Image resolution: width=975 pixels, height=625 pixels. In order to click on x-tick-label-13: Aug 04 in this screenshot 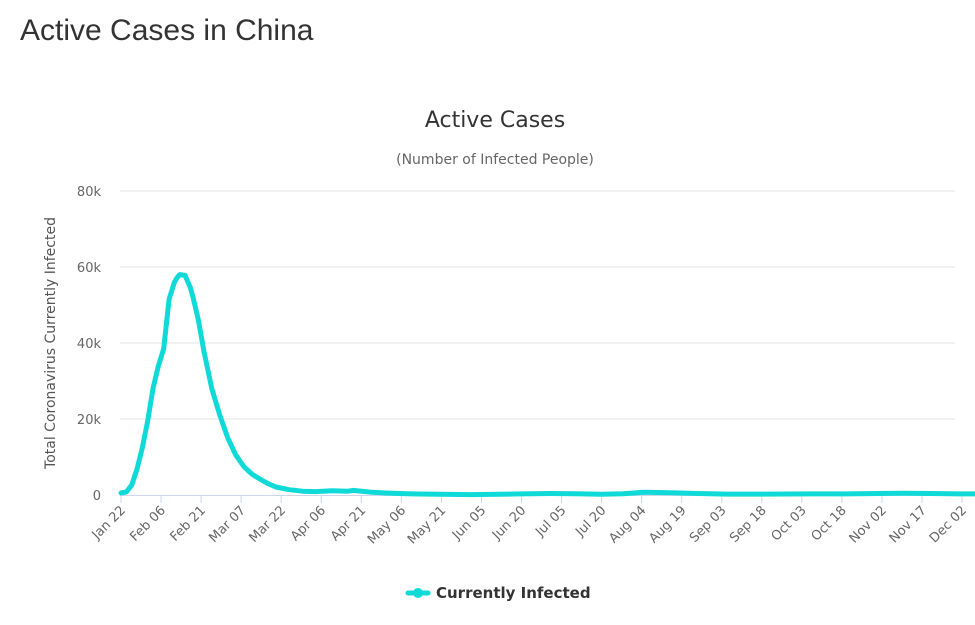, I will do `click(627, 524)`.